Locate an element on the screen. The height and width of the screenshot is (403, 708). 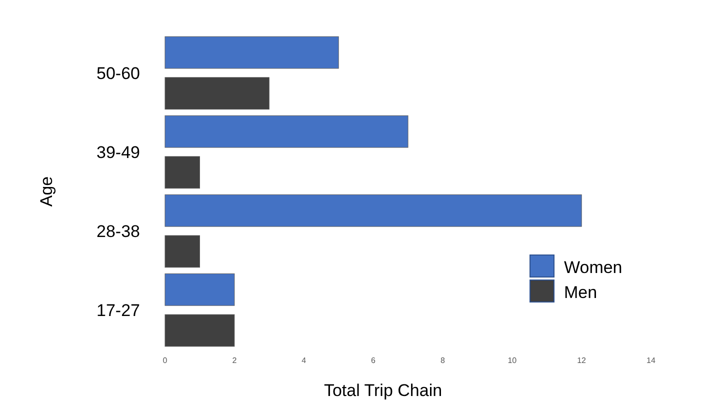
y-tick-label: 39-49 is located at coordinates (118, 152).